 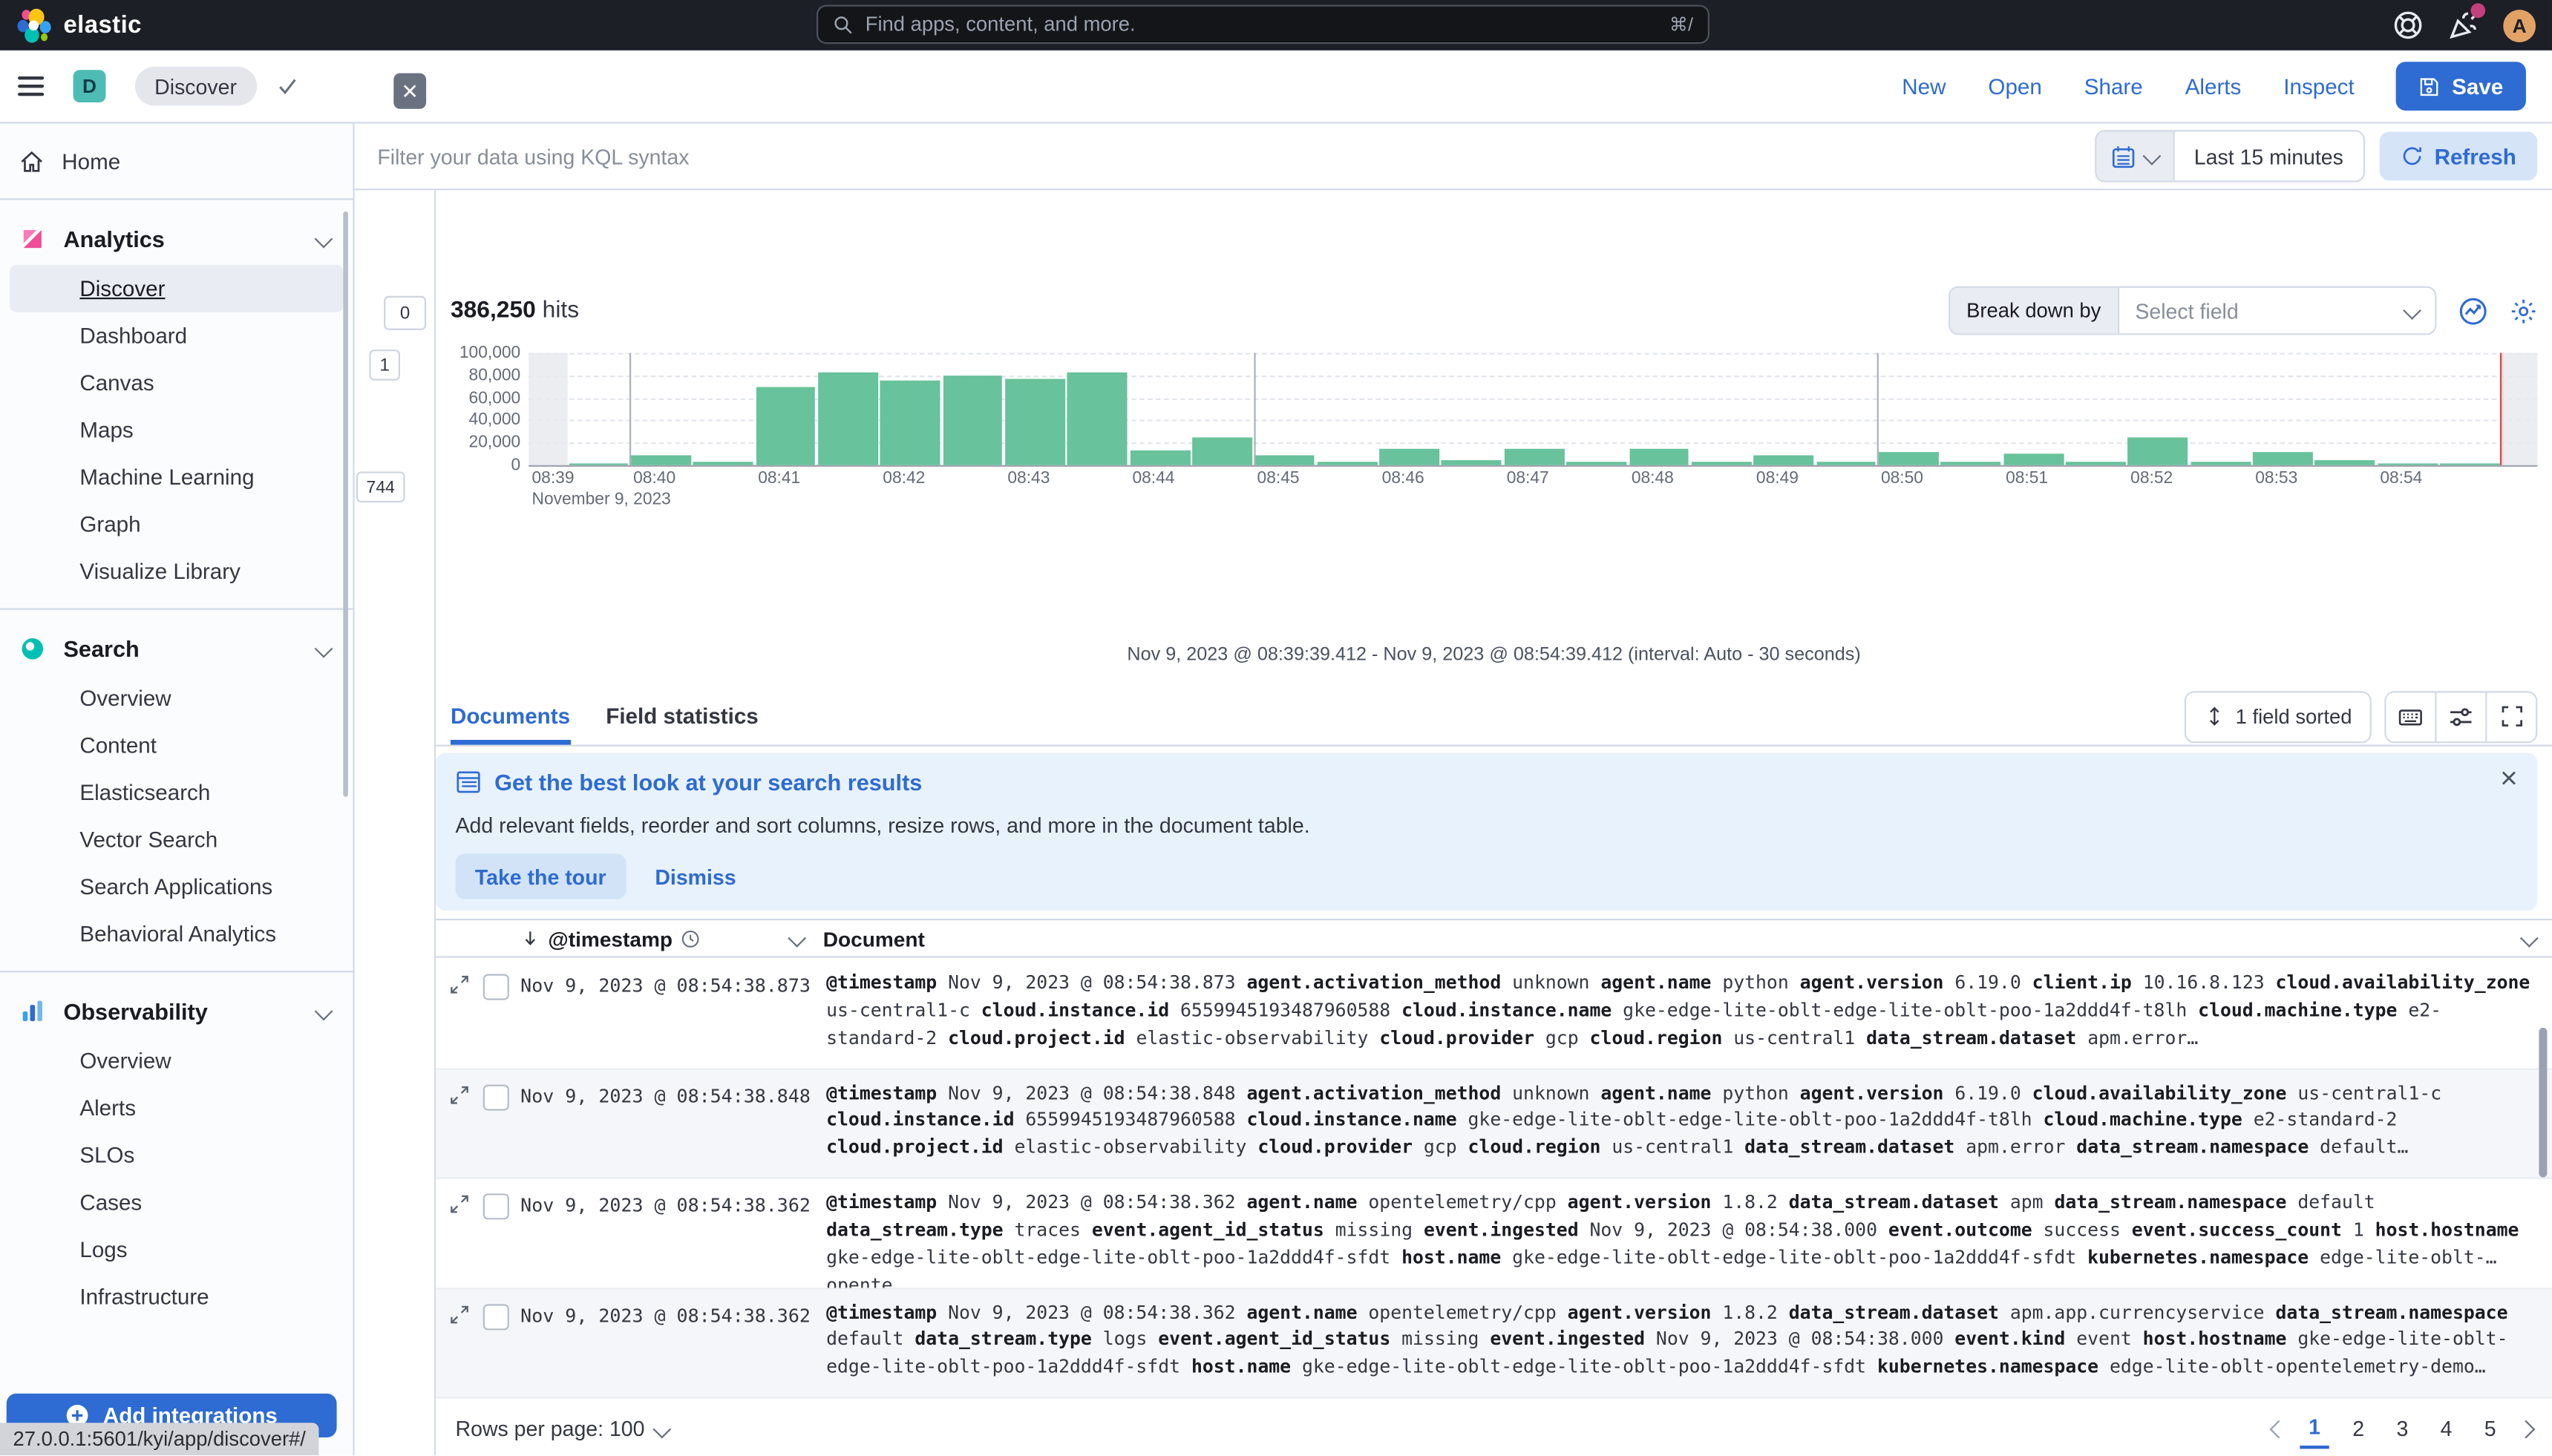 I want to click on check-icon, so click(x=287, y=87).